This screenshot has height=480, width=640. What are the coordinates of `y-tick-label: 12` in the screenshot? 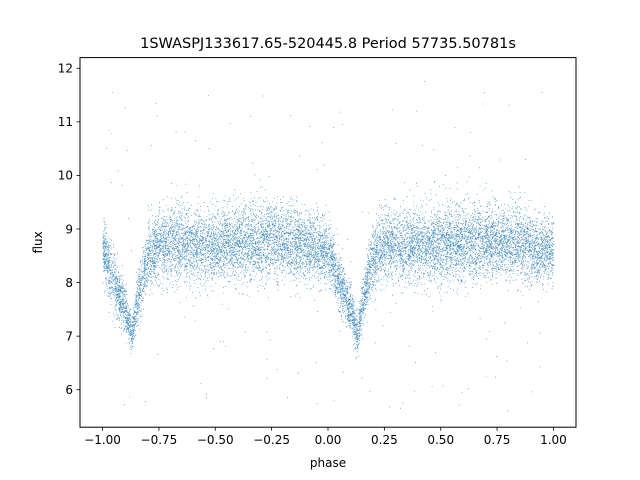 It's located at (65, 69).